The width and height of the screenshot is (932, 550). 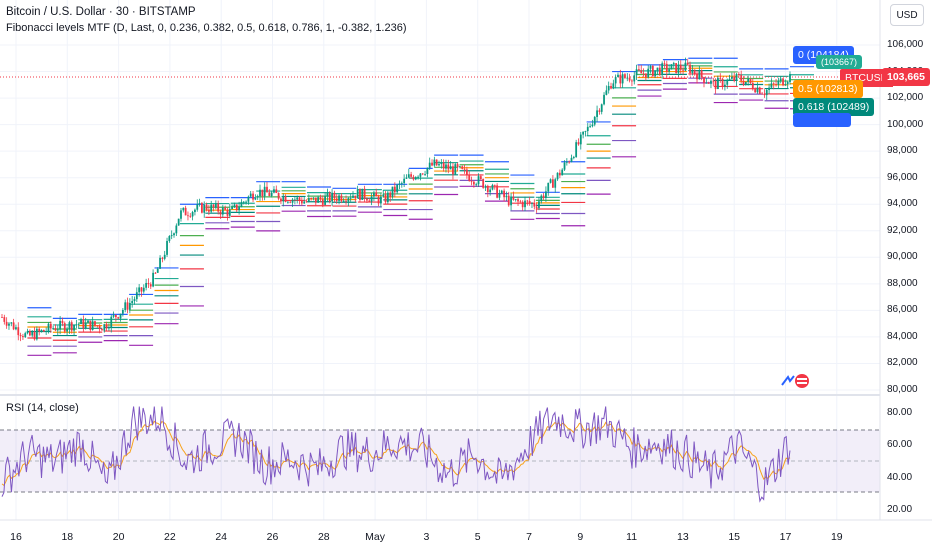 What do you see at coordinates (795, 381) in the screenshot?
I see `tradingview-flag-icon` at bounding box center [795, 381].